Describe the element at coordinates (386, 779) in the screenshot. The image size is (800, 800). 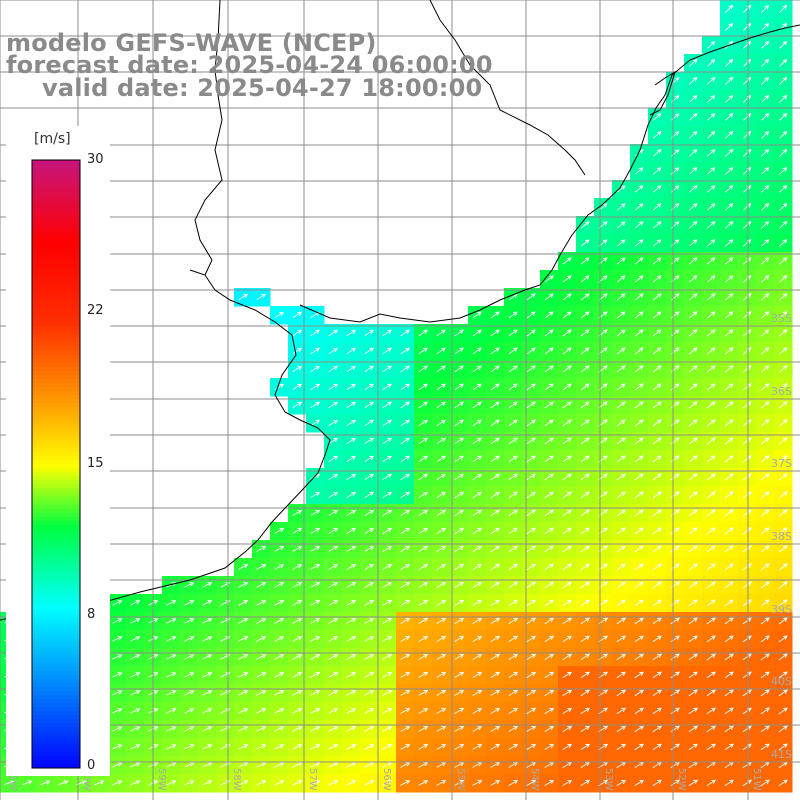
I see `lon-label: 56W` at that location.